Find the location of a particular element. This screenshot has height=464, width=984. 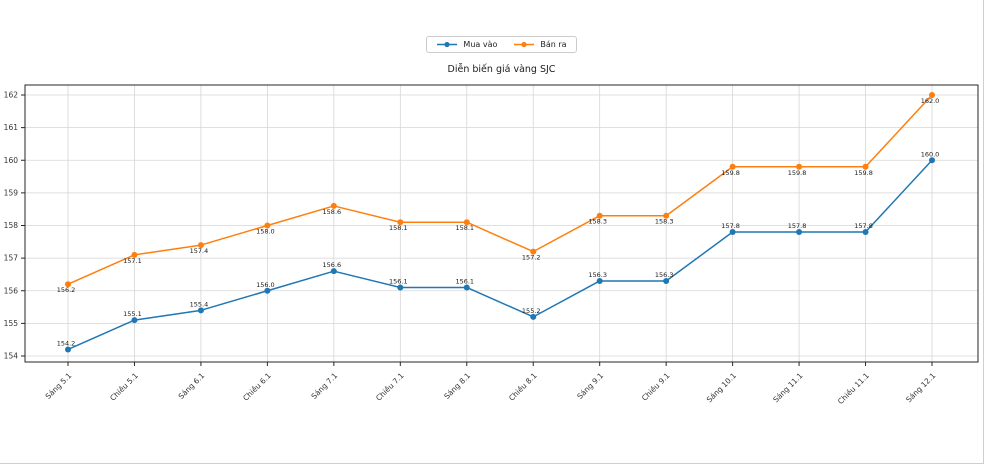

x-tick-label: Sáng 10.1 is located at coordinates (721, 387).